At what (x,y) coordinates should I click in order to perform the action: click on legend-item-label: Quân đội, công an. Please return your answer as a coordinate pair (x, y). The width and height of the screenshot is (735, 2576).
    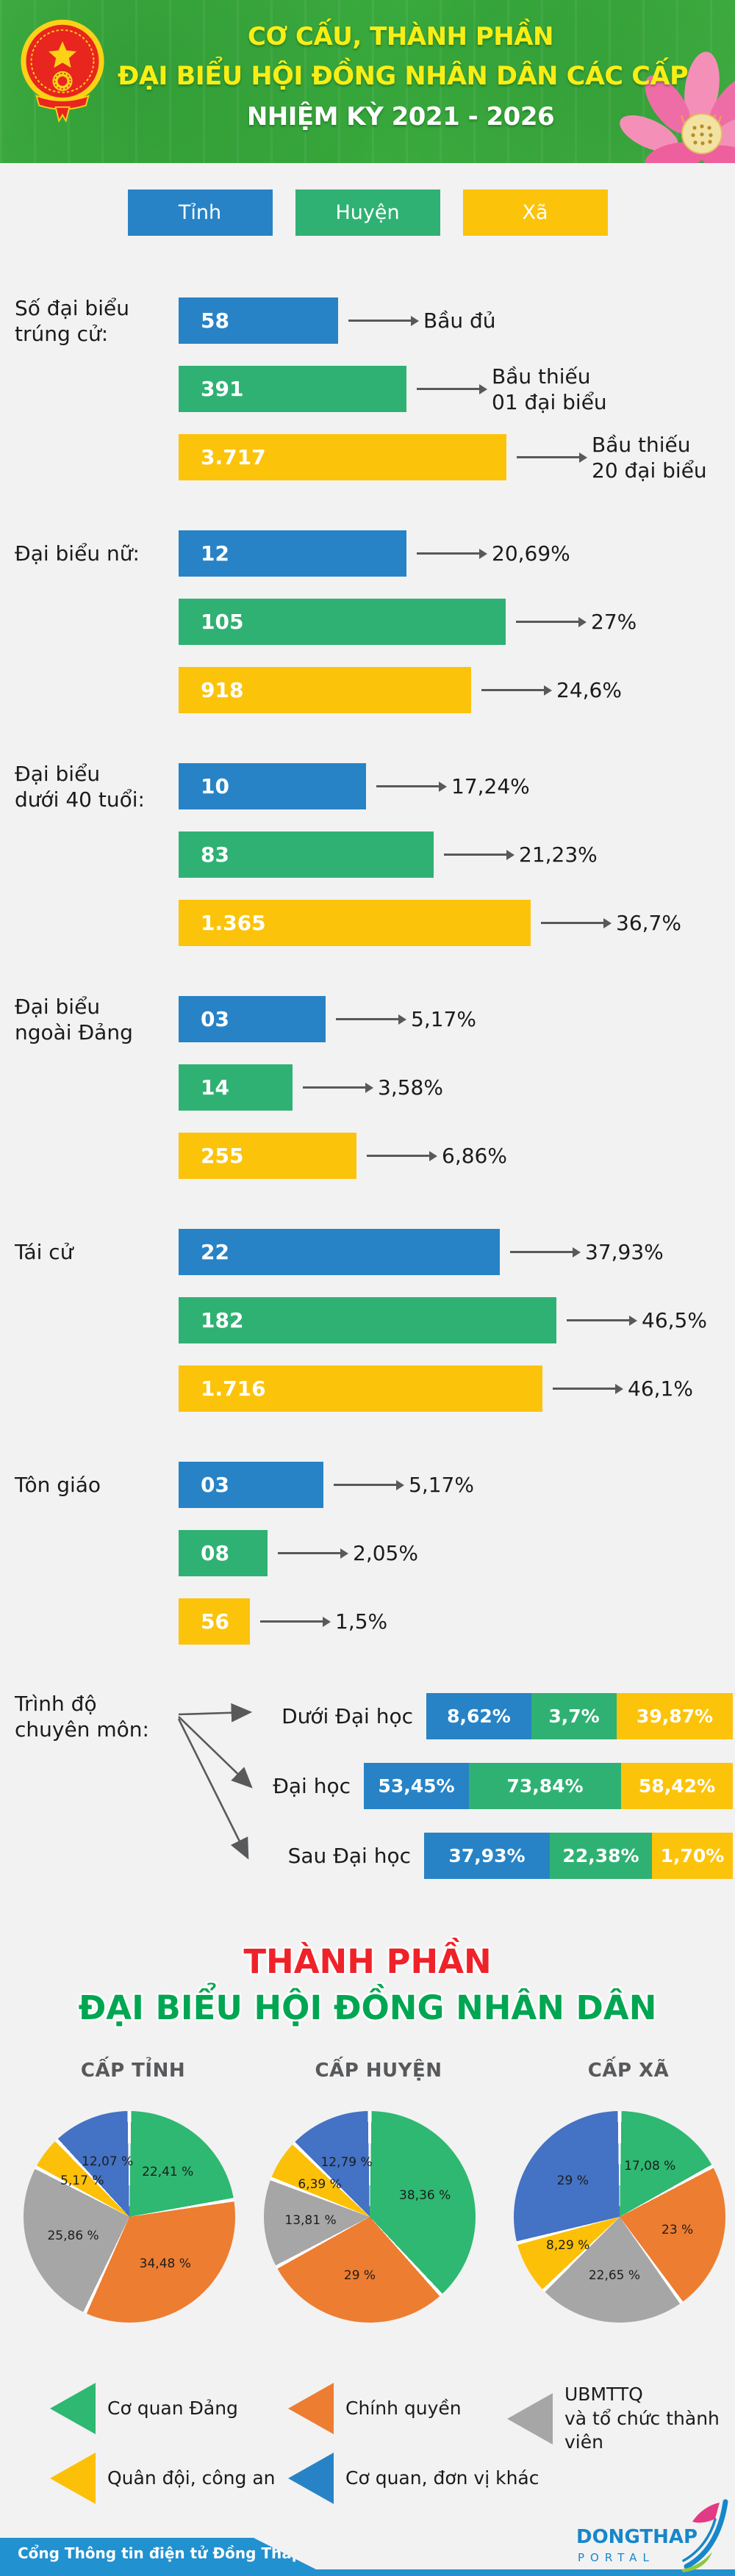
    Looking at the image, I should click on (191, 2478).